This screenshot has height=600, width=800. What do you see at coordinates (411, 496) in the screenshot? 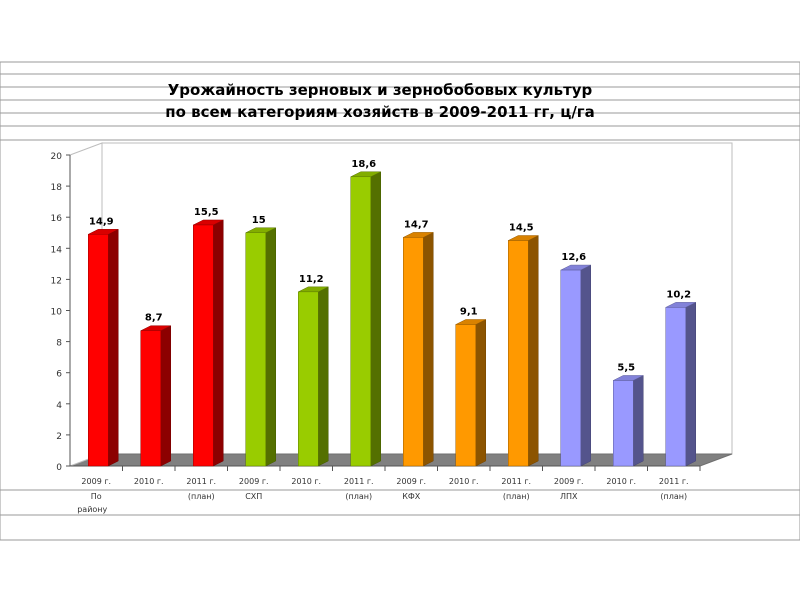
I see `x-group-label: КФХ` at bounding box center [411, 496].